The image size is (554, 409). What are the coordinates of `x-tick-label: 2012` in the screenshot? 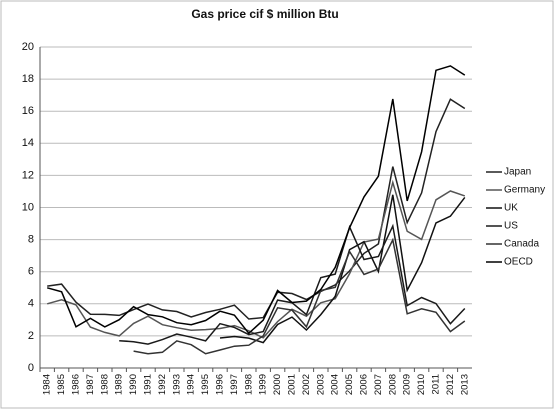 It's located at (450, 384).